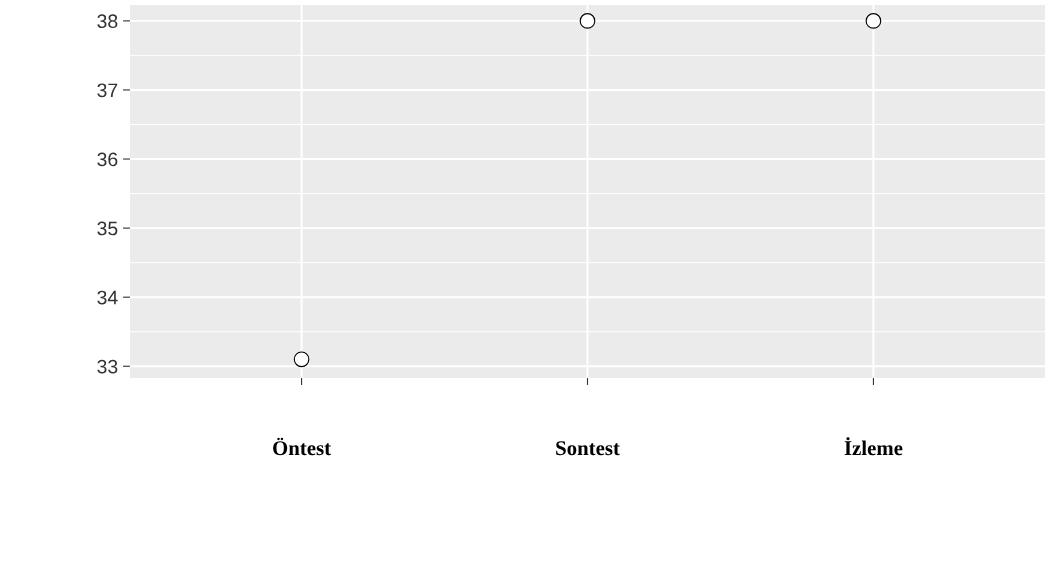 This screenshot has height=570, width=1049. What do you see at coordinates (588, 448) in the screenshot?
I see `x-tick-label: Sontest` at bounding box center [588, 448].